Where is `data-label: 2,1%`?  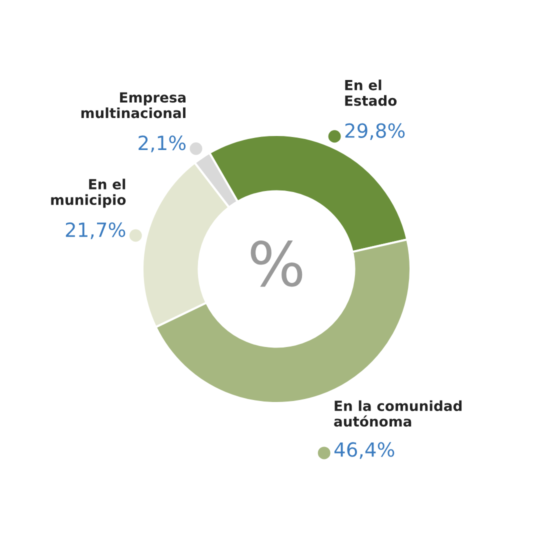 data-label: 2,1% is located at coordinates (162, 144).